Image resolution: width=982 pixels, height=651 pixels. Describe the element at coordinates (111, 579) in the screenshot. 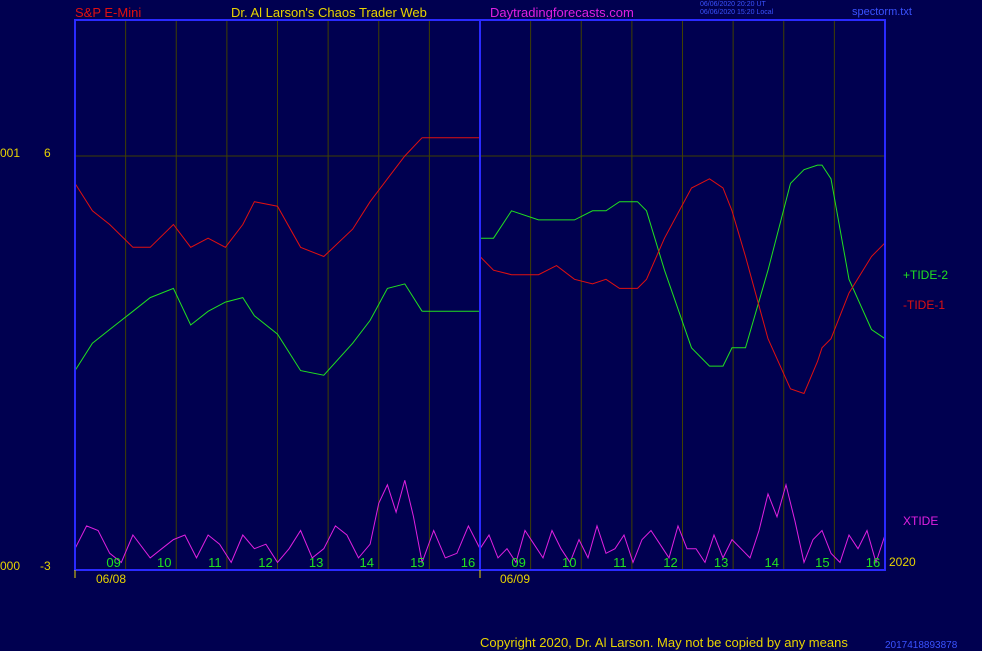

I see `date-label-1: 06/08` at that location.